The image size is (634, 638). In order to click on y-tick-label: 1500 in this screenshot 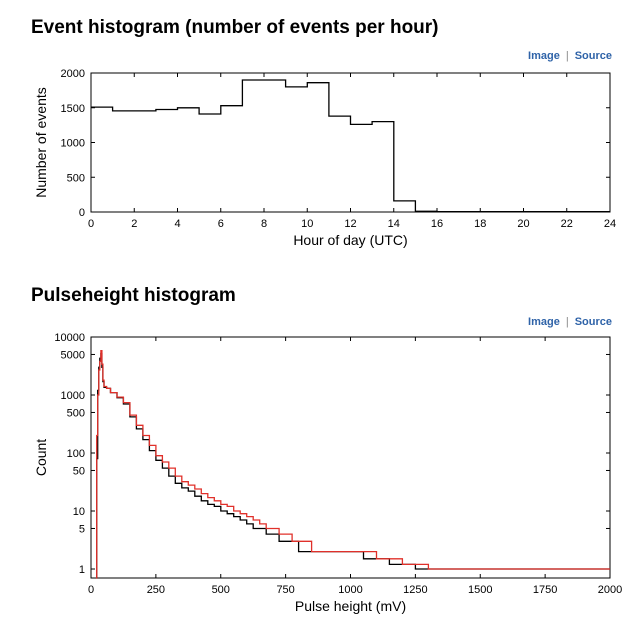, I will do `click(73, 109)`.